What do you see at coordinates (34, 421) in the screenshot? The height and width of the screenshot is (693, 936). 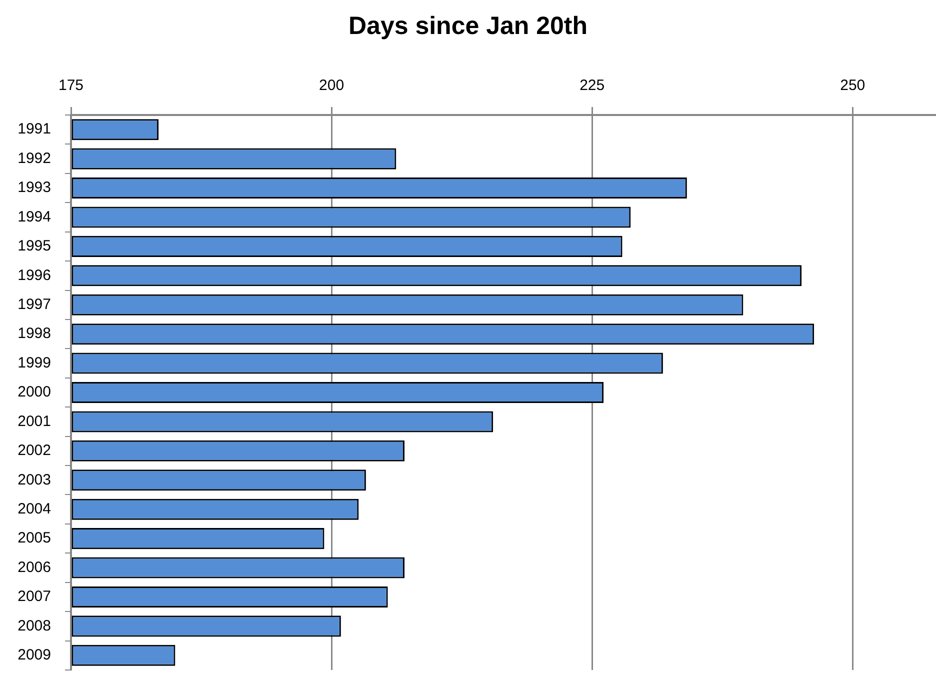 I see `y-tick-label: 2001` at bounding box center [34, 421].